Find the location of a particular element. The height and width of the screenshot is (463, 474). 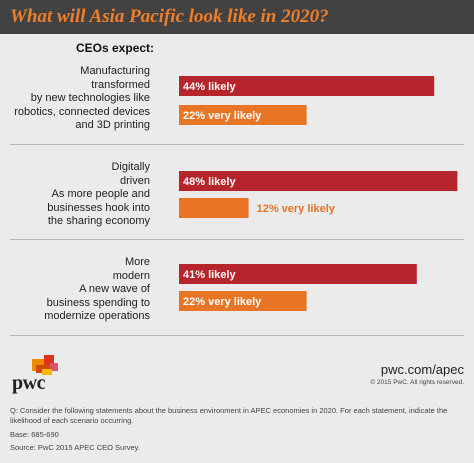

category-label-line: Digitally is located at coordinates (130, 167).